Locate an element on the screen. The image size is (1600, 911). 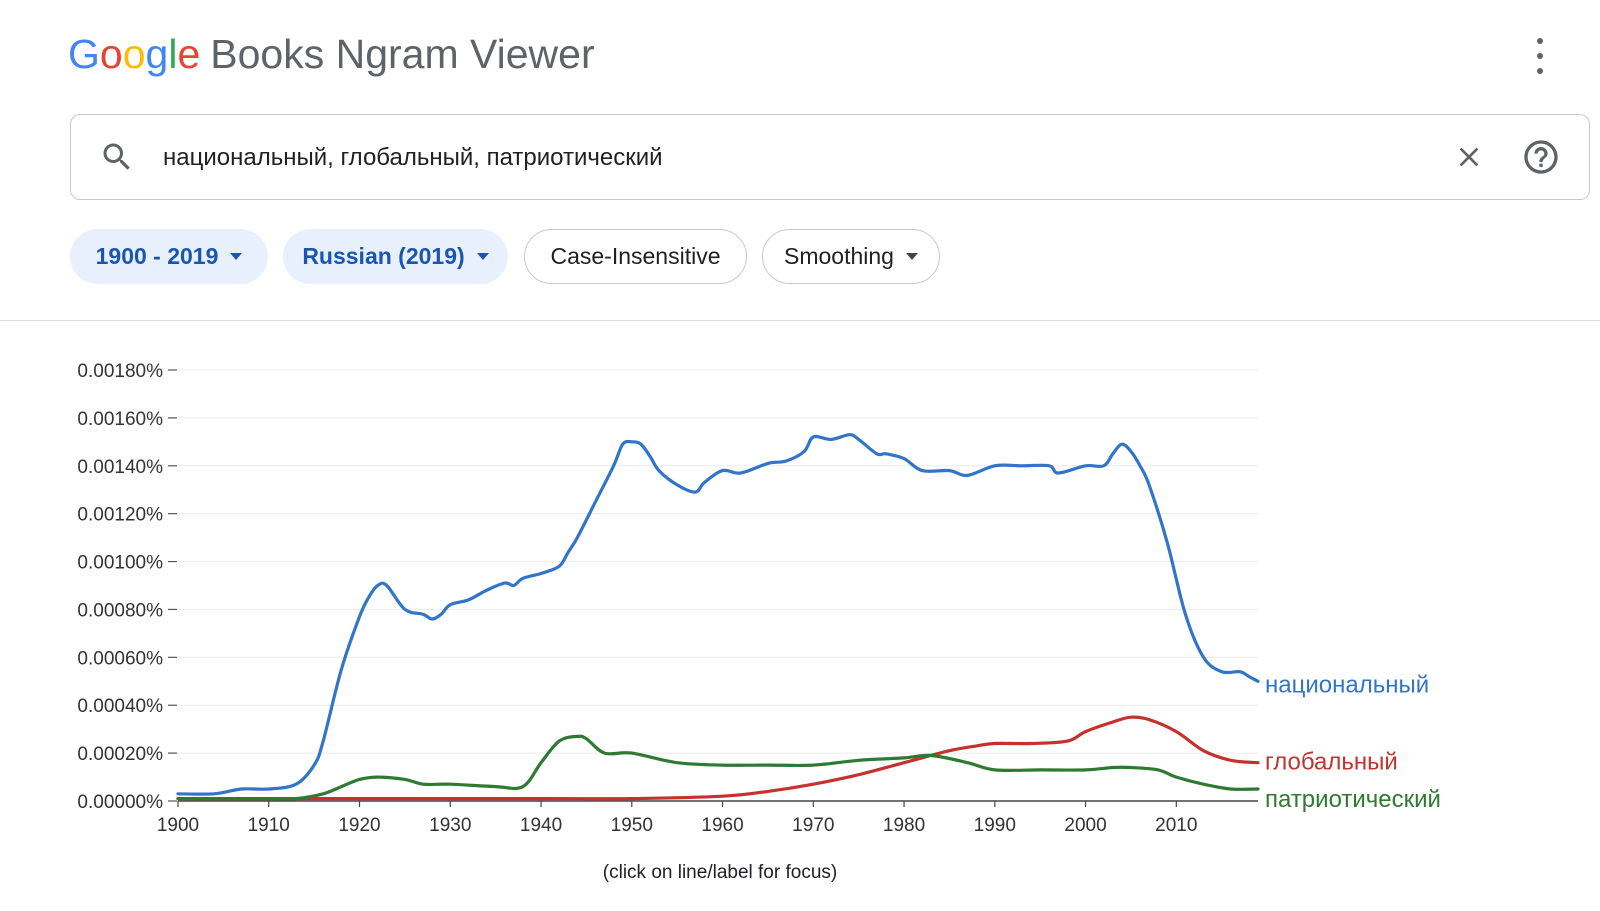
divider is located at coordinates (800, 320).